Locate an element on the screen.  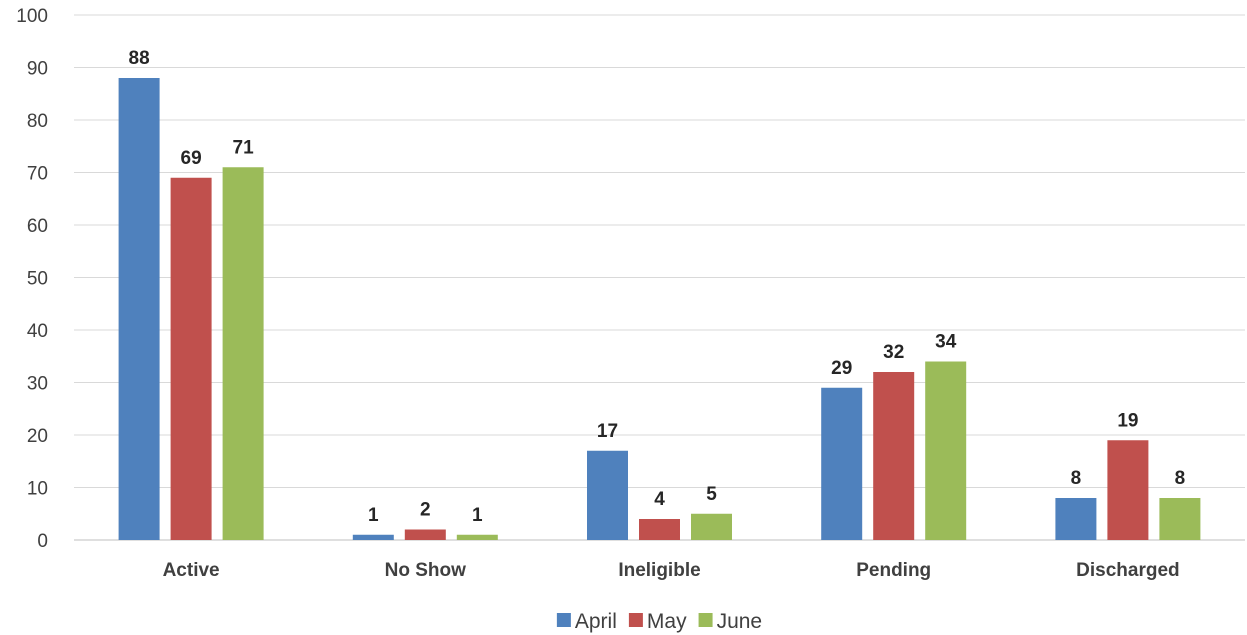
bar-discharged-june is located at coordinates (1180, 519).